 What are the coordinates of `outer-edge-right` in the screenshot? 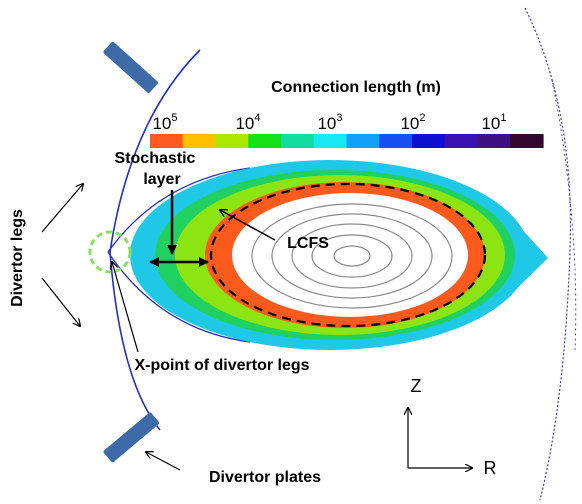 It's located at (548, 254).